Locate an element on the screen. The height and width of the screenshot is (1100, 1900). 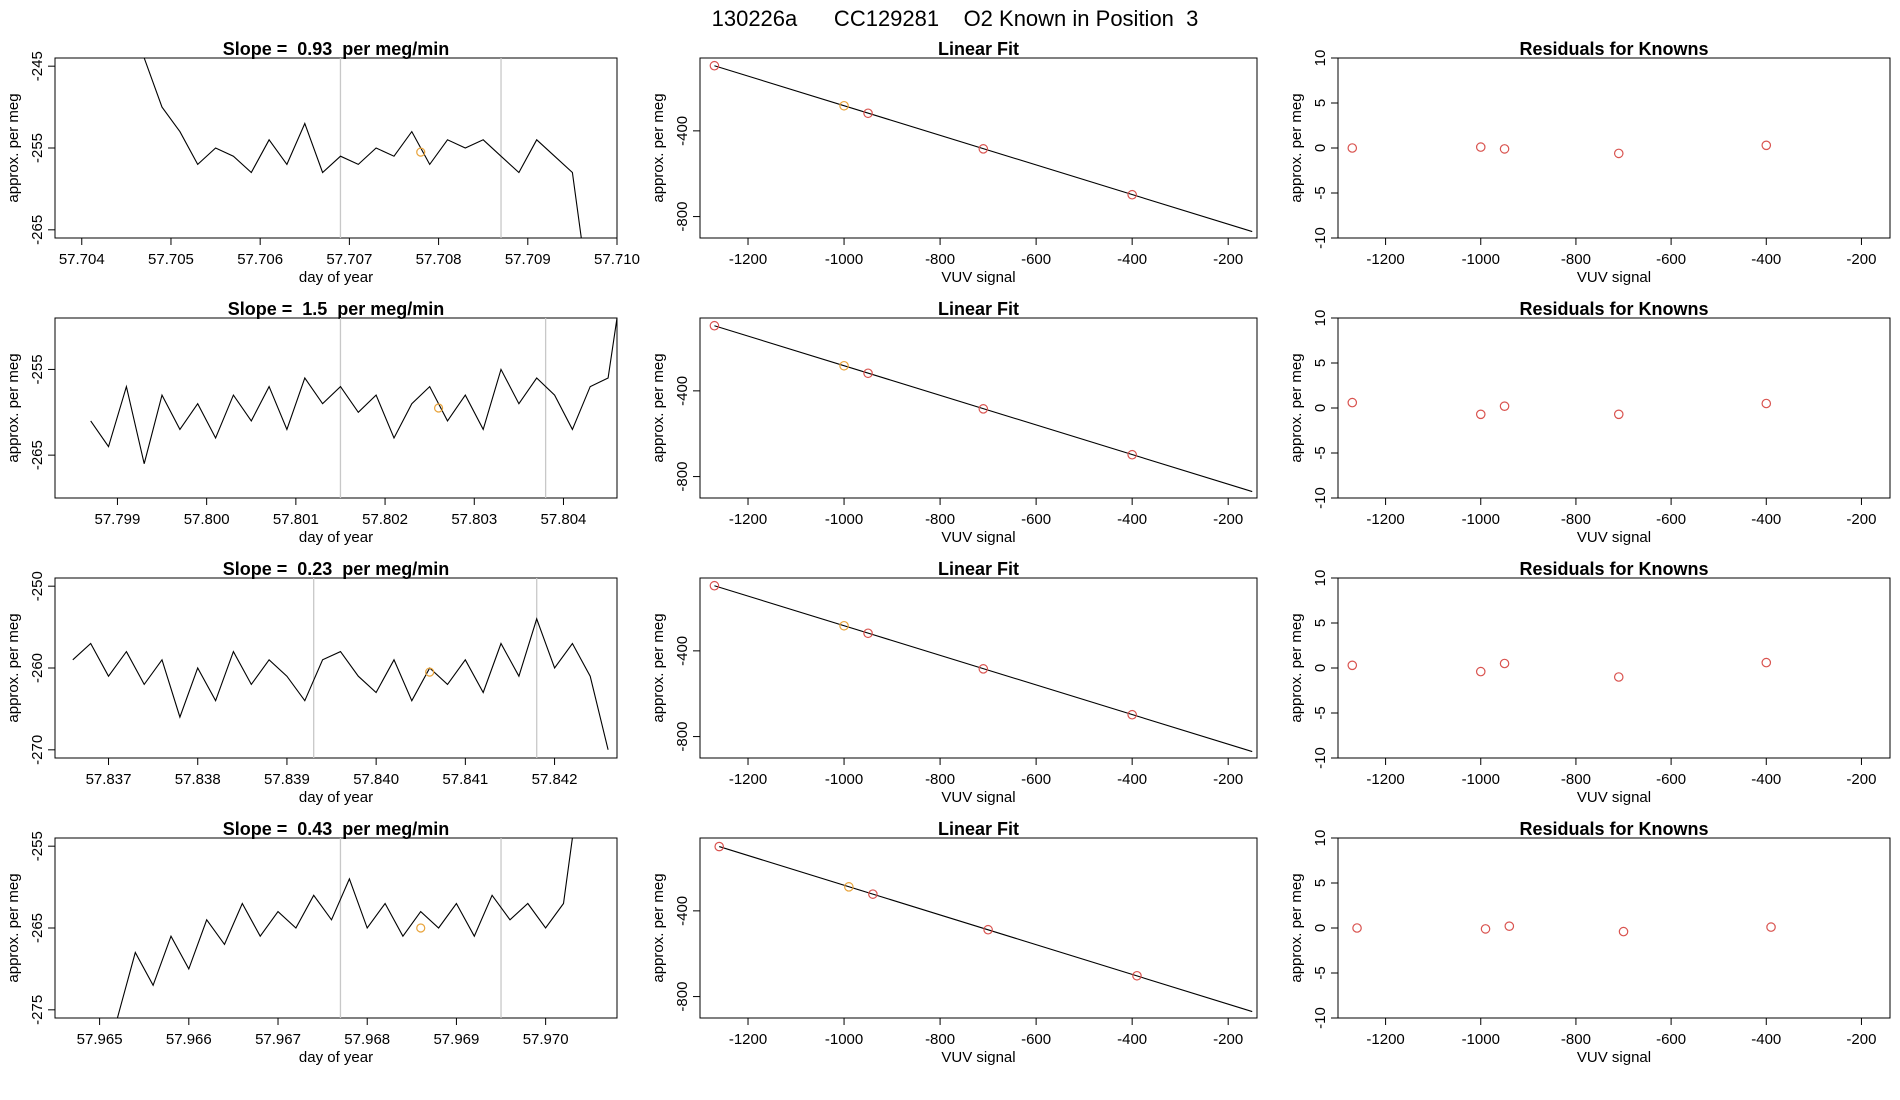
plot-frame is located at coordinates (978, 668).